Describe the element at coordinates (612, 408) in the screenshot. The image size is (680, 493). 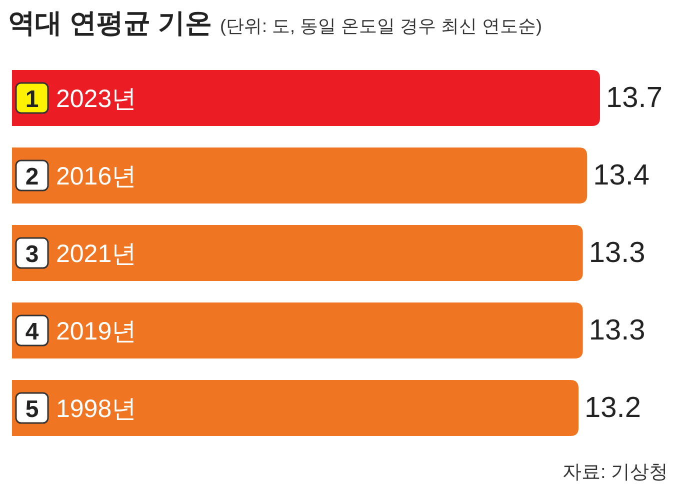
I see `data-label: 13.2` at that location.